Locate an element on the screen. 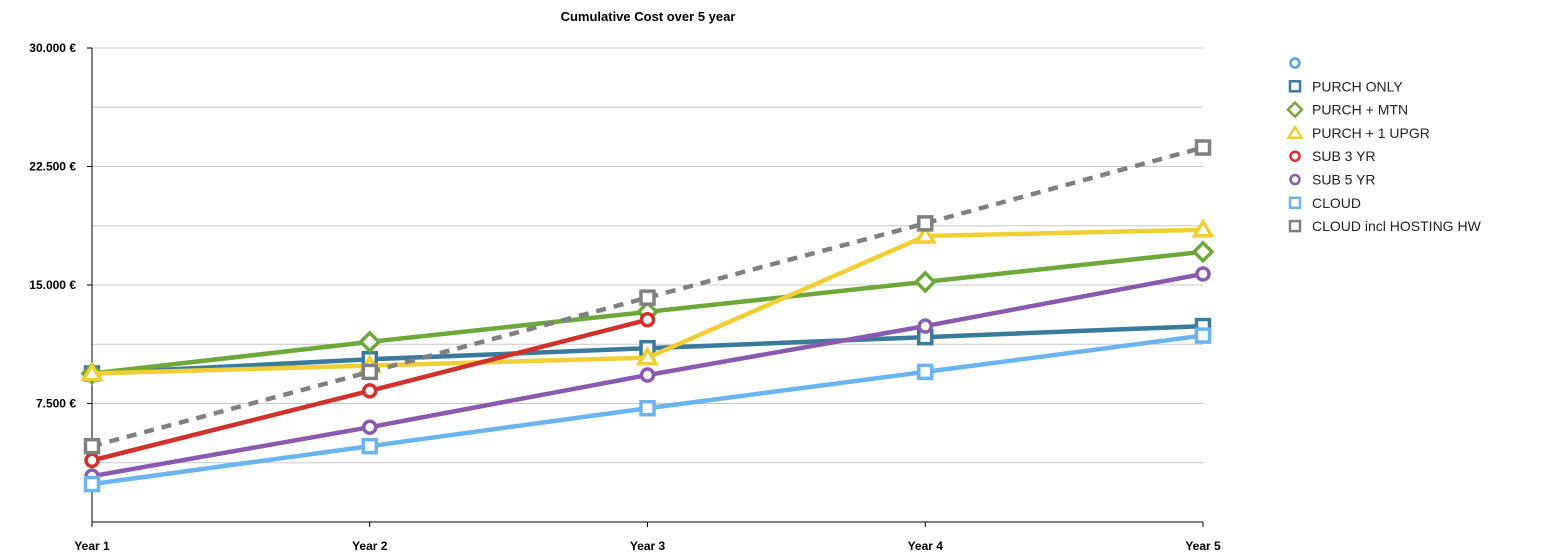 Image resolution: width=1560 pixels, height=554 pixels. legend-label: CLOUD is located at coordinates (1336, 203).